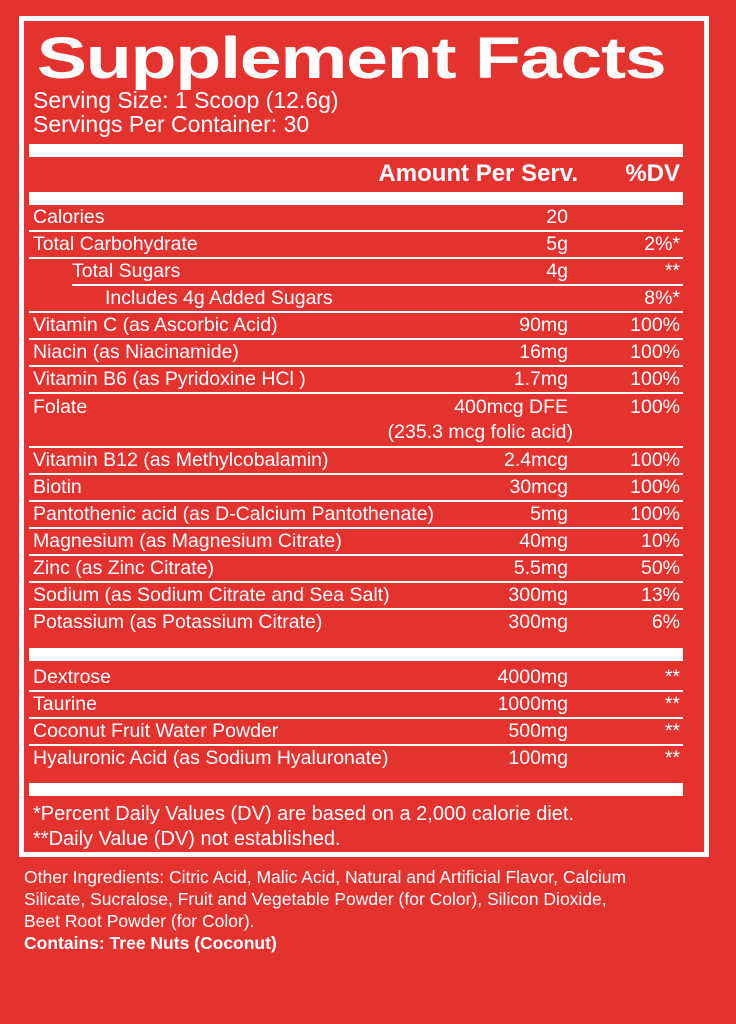 This screenshot has height=1024, width=736. What do you see at coordinates (662, 298) in the screenshot?
I see `nutrient-dv: 8%*` at bounding box center [662, 298].